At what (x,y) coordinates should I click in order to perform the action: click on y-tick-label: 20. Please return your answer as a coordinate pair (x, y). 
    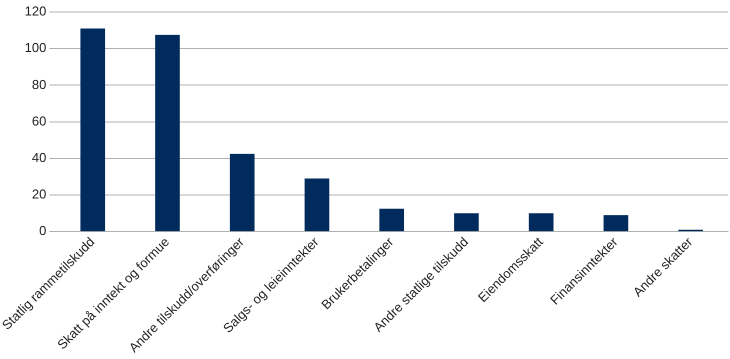
    Looking at the image, I should click on (39, 194).